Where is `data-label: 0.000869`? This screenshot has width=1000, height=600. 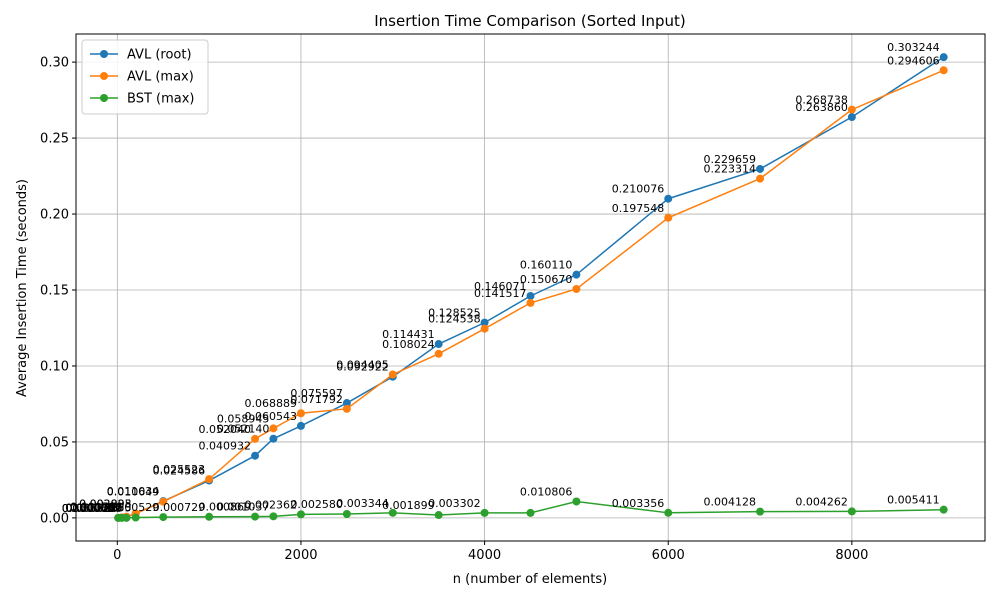 data-label: 0.000869 is located at coordinates (225, 507).